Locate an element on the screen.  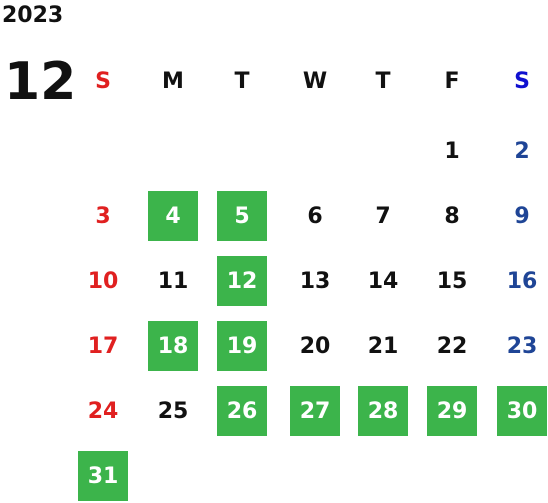
day: 16 is located at coordinates (522, 281).